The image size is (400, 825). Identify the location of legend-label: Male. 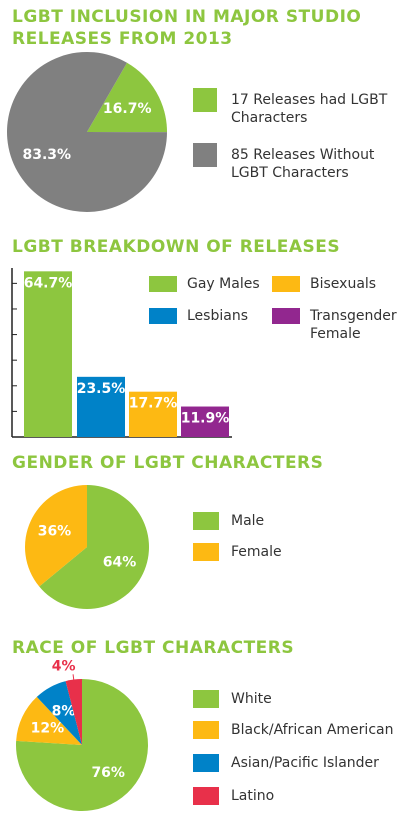
(248, 521).